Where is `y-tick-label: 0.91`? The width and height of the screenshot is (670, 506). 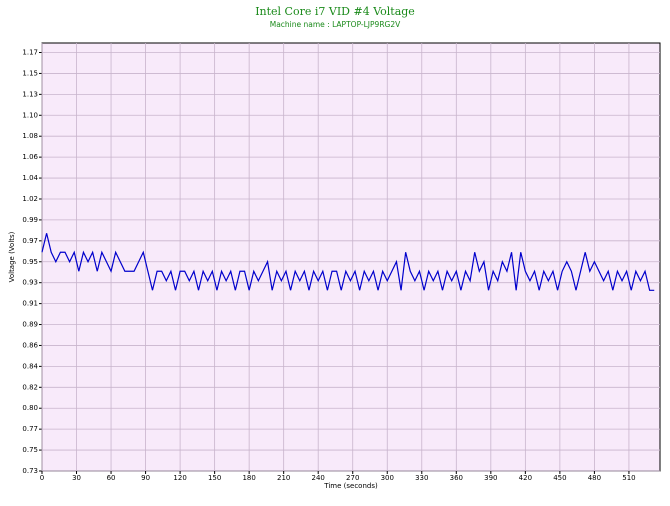
y-tick-label: 0.91 is located at coordinates (30, 304).